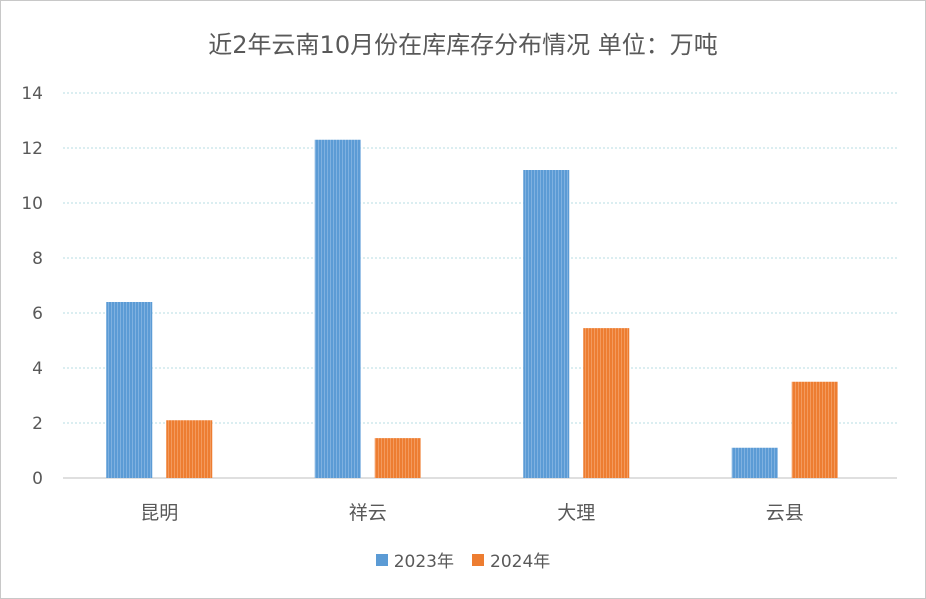 Image resolution: width=926 pixels, height=599 pixels. I want to click on legend-item: 2023年, so click(414, 559).